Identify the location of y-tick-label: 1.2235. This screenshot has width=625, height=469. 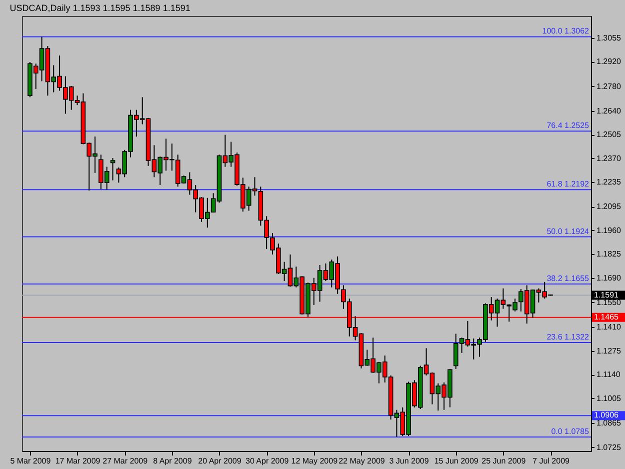
(609, 182).